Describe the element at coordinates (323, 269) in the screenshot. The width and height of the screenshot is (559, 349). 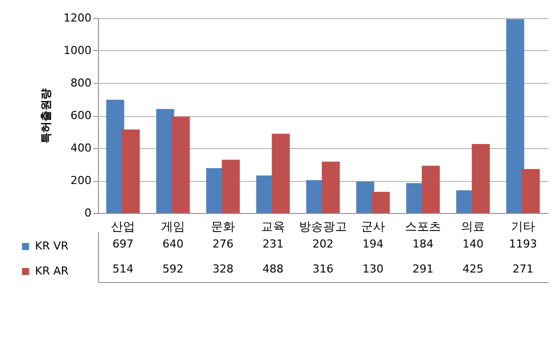
I see `data-label: 316` at that location.